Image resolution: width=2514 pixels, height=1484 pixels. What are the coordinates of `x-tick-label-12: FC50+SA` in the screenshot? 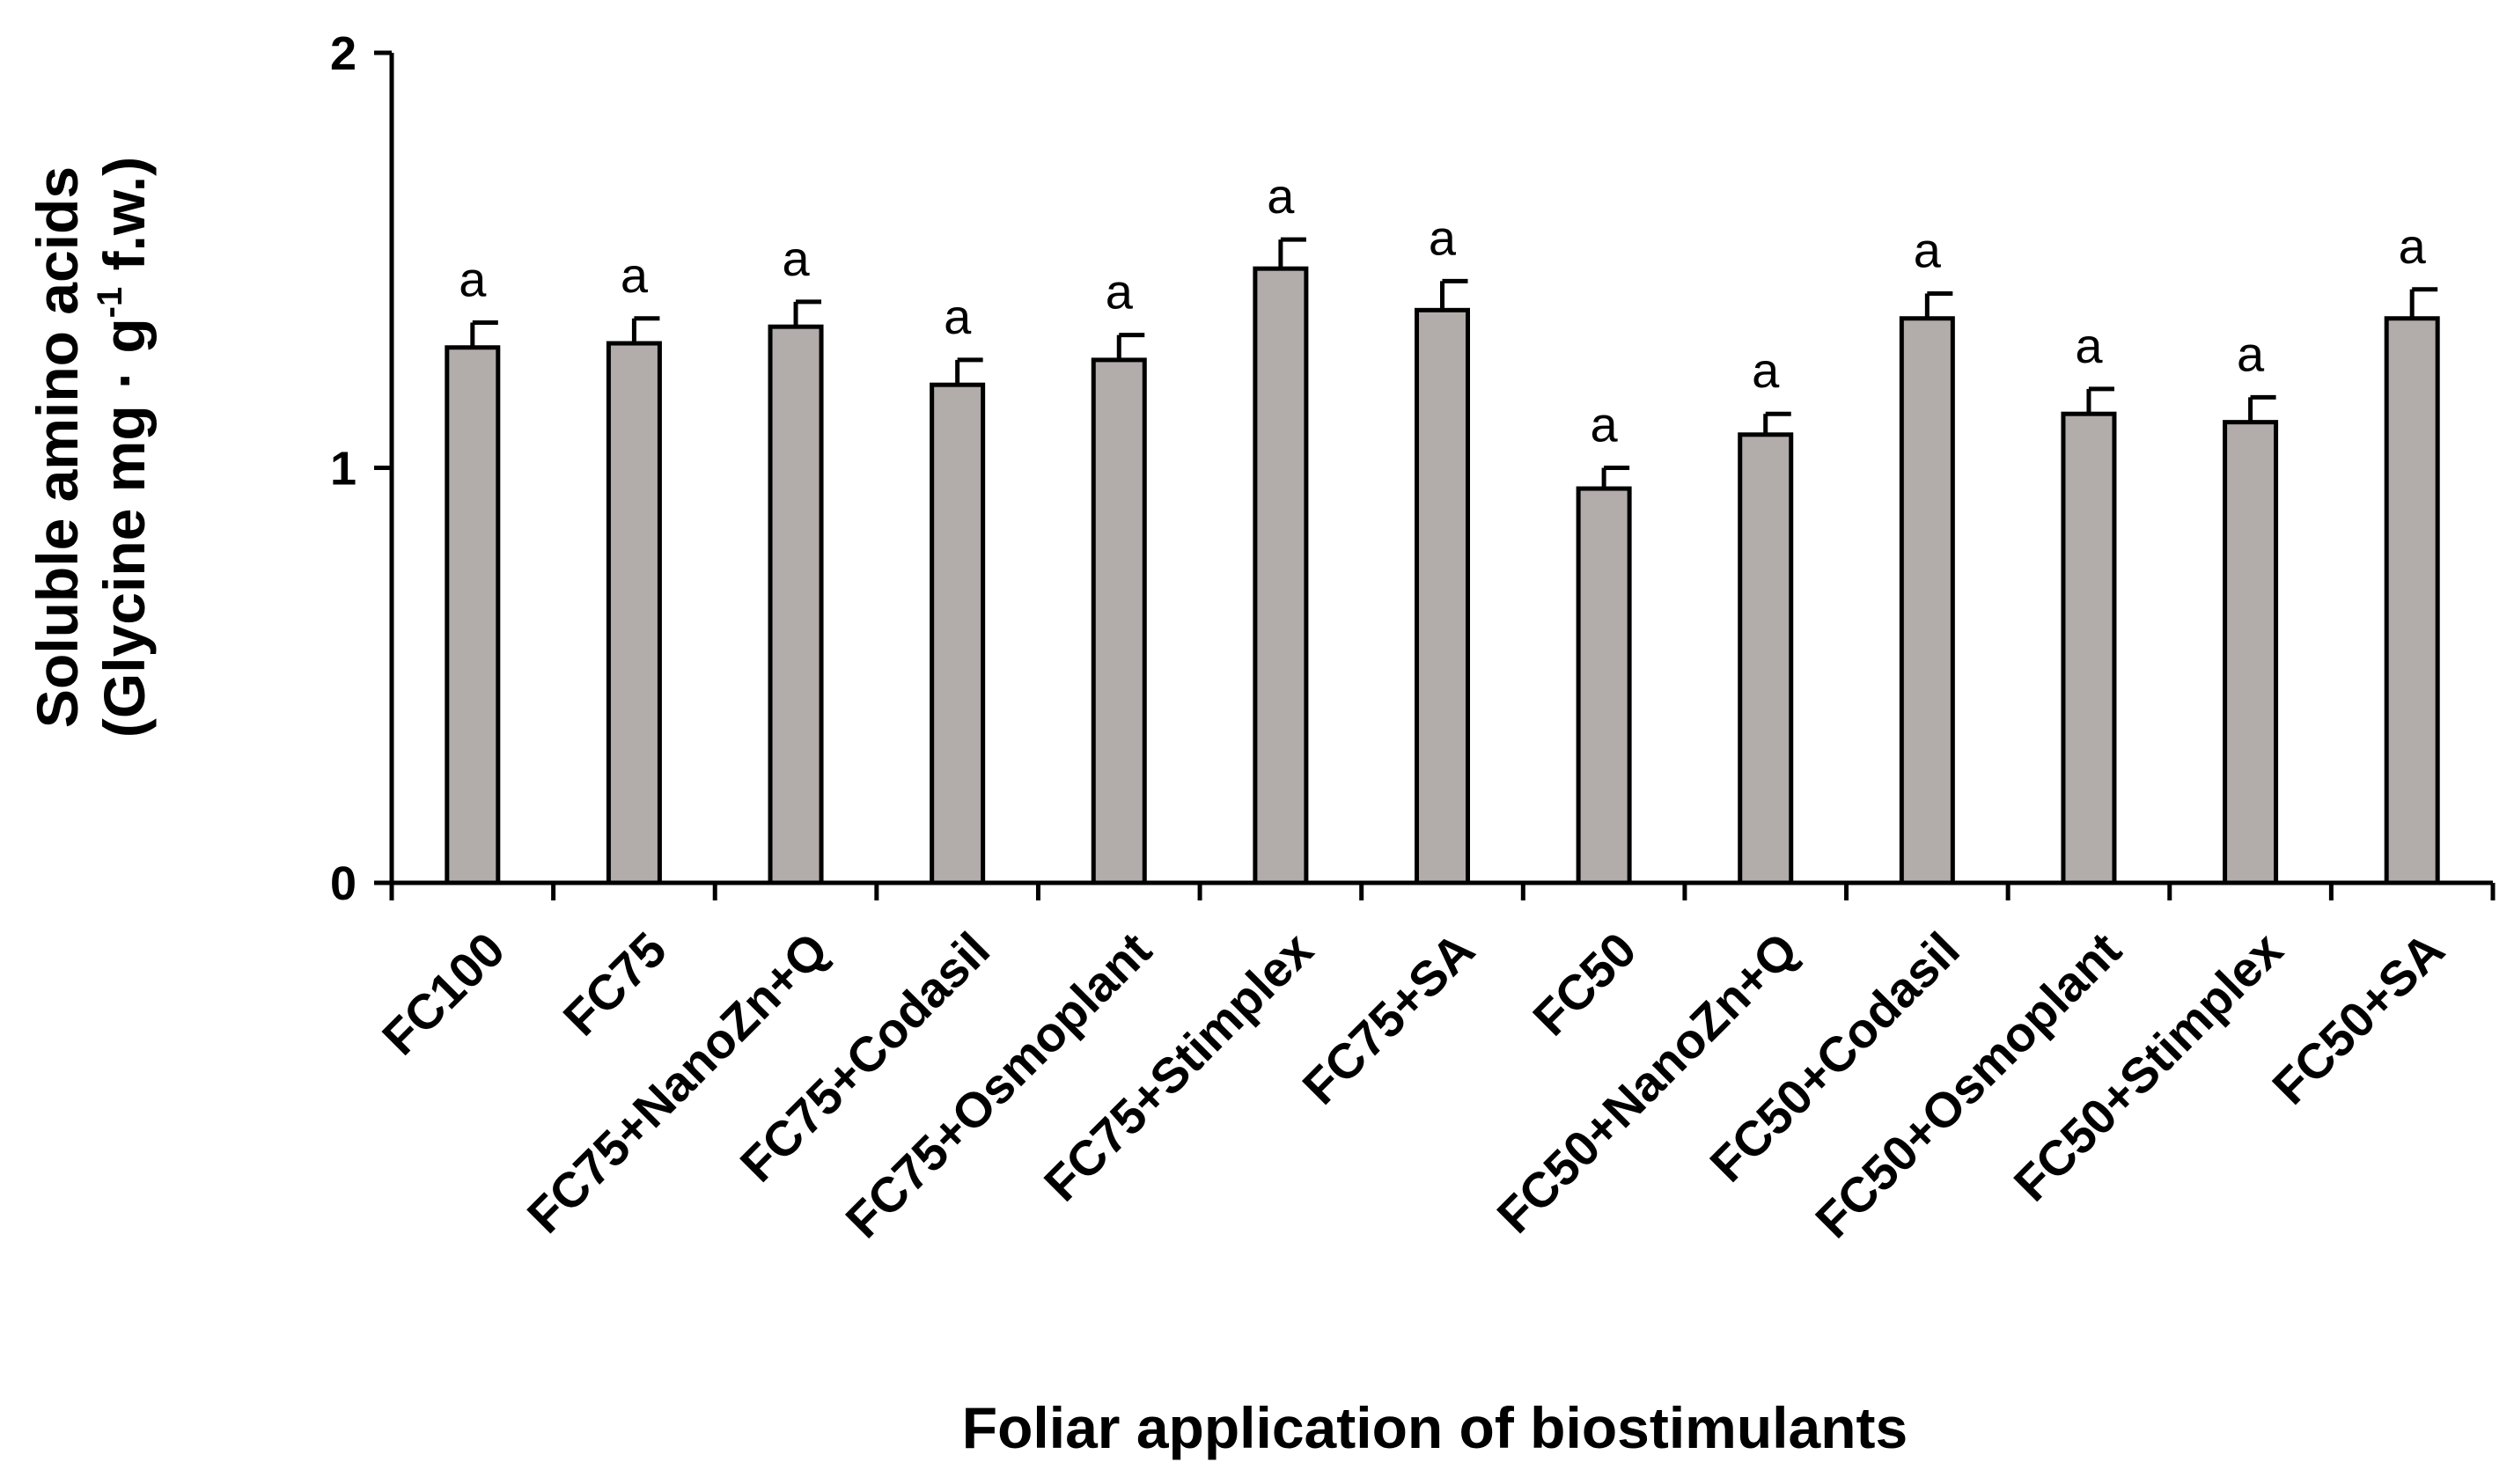 It's located at (2358, 1018).